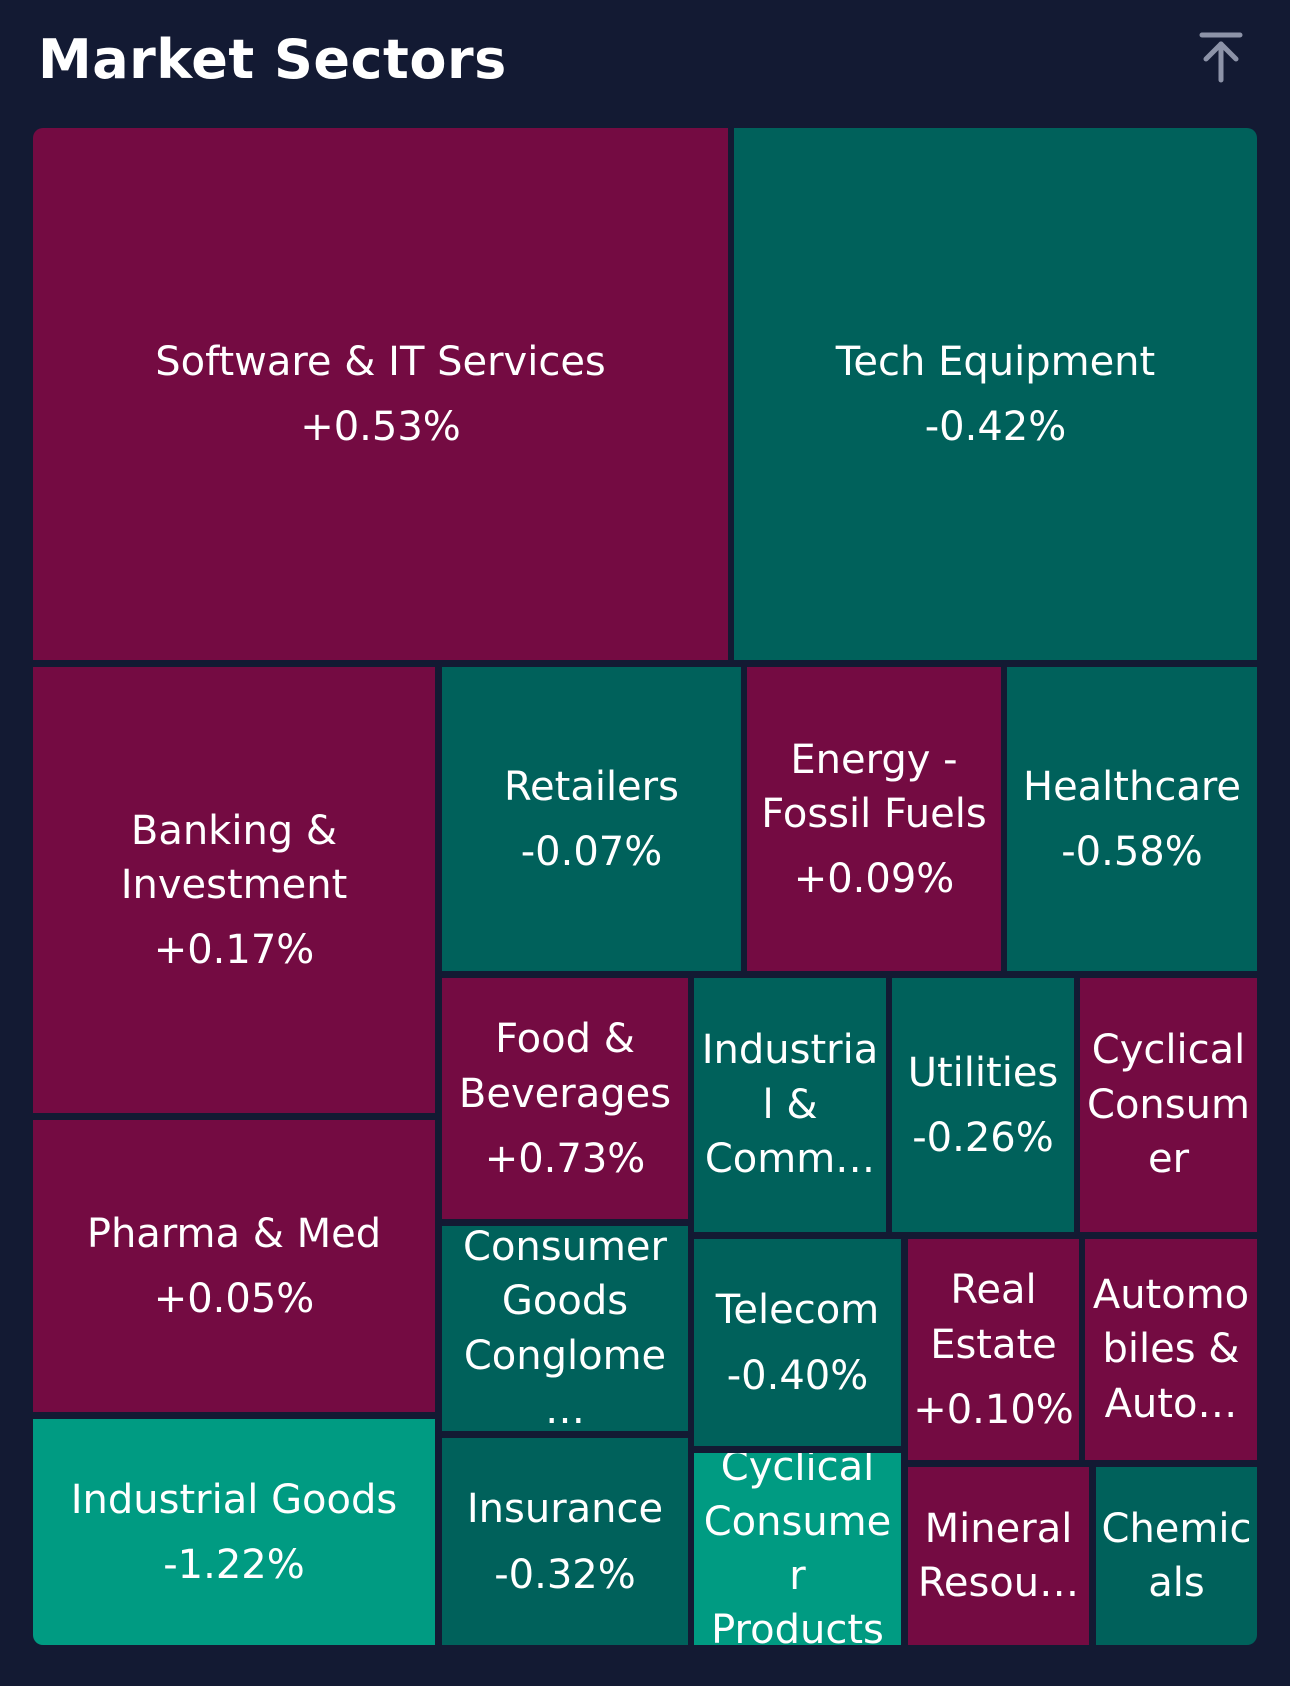 Image resolution: width=1290 pixels, height=1686 pixels. I want to click on sector-change: +0.05%, so click(234, 1299).